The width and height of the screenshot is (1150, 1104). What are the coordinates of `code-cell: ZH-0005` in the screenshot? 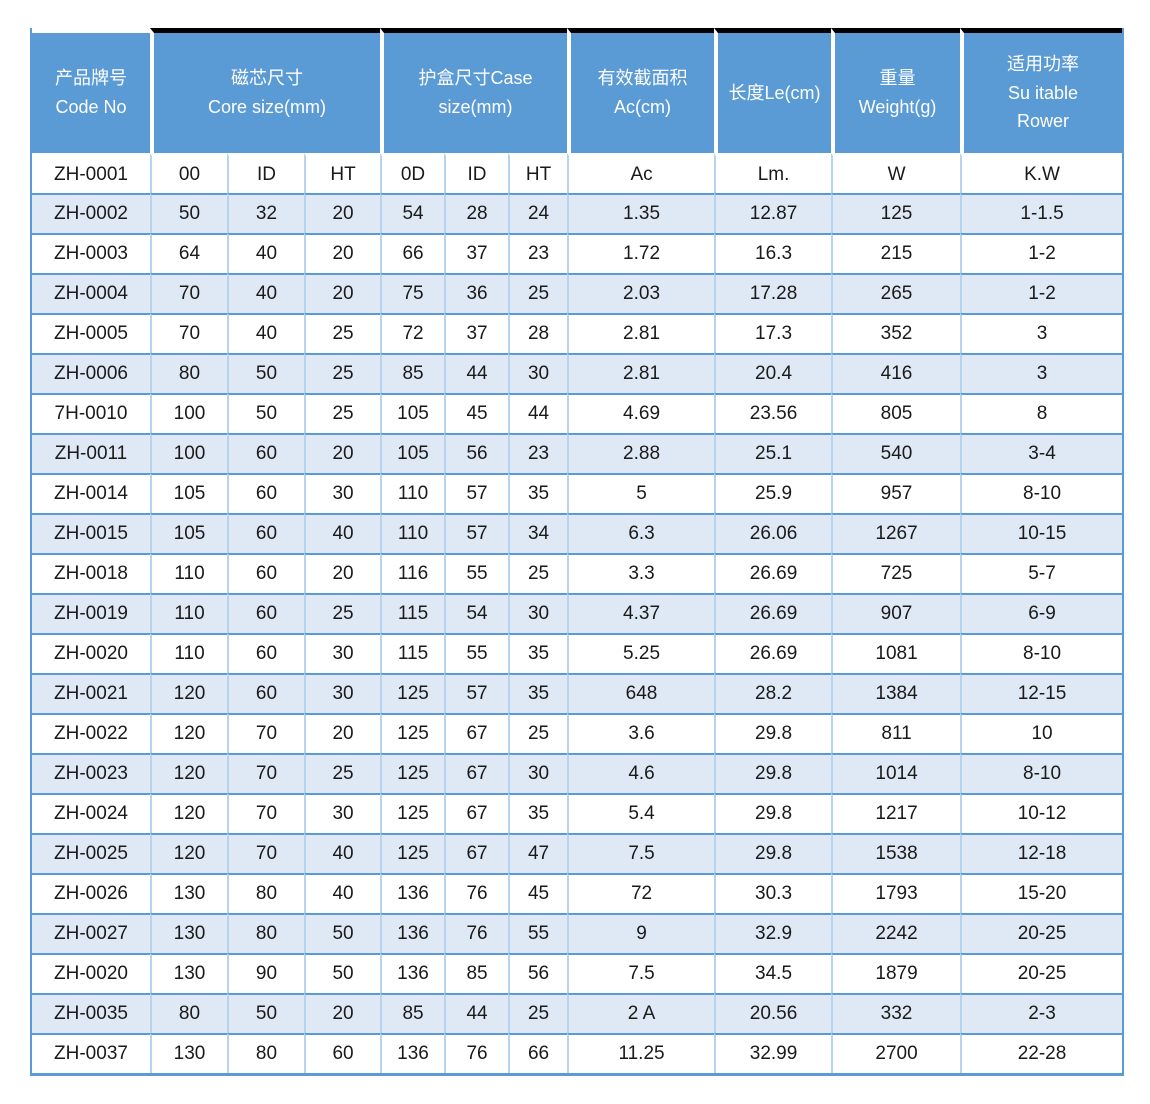 It's located at (91, 333).